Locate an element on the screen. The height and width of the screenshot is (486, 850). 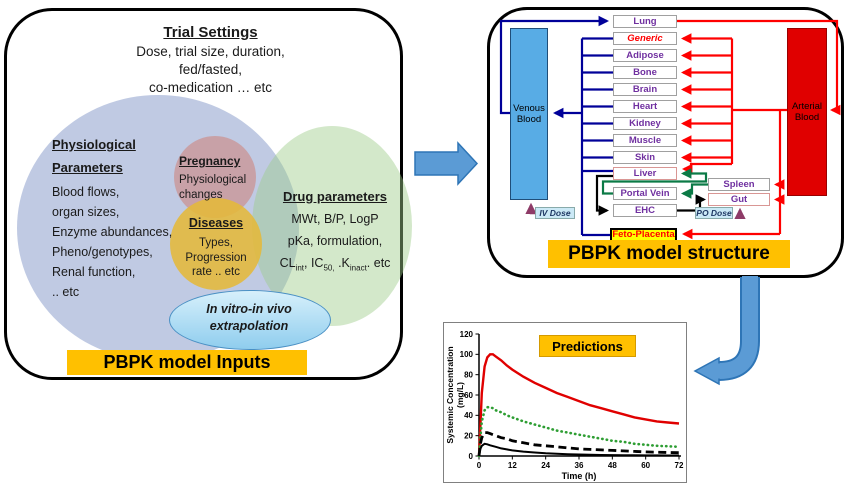
flow-arrow-right-icon is located at coordinates (446, 163).